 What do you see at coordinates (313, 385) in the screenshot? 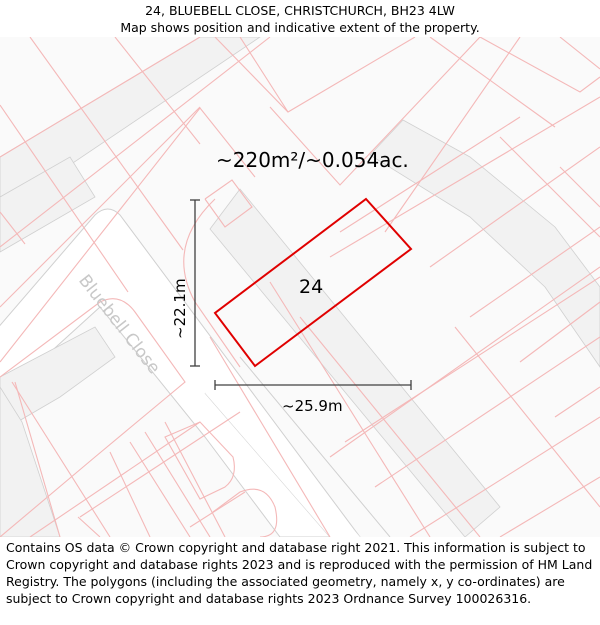
I see `width-dimension-line` at bounding box center [313, 385].